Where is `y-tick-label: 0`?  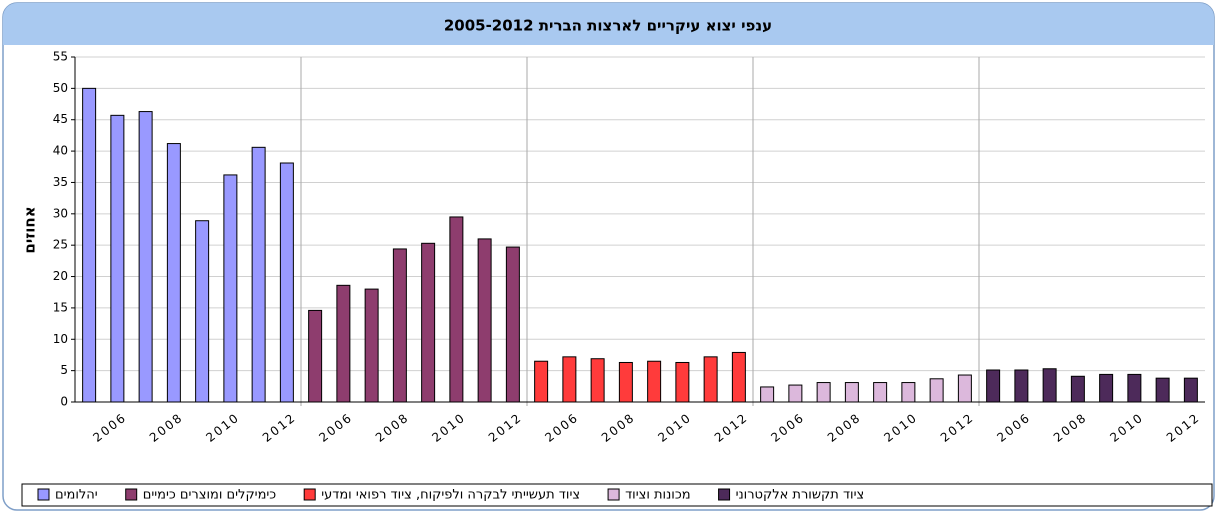 y-tick-label: 0 is located at coordinates (64, 402).